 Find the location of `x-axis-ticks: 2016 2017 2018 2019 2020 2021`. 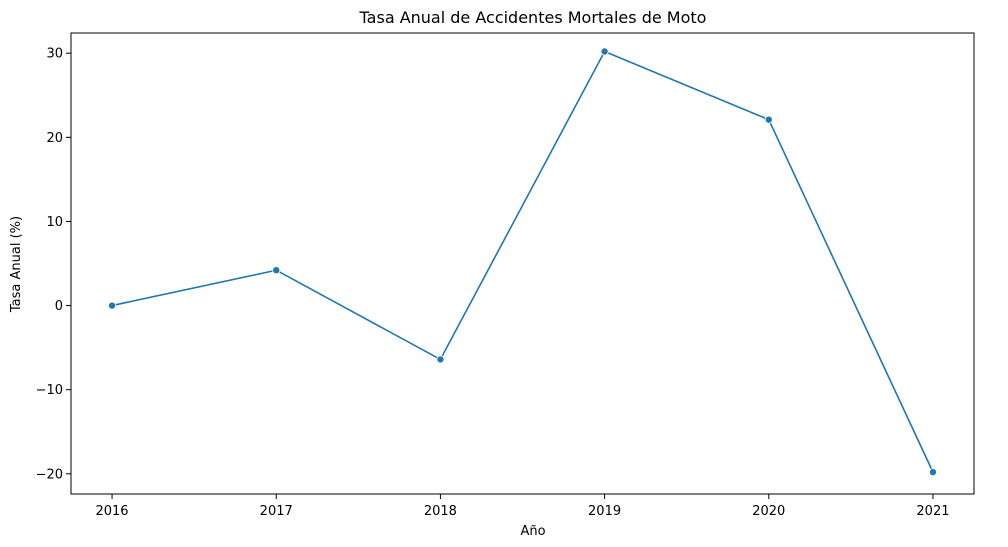

x-axis-ticks: 2016 2017 2018 2019 2020 2021 is located at coordinates (522, 506).